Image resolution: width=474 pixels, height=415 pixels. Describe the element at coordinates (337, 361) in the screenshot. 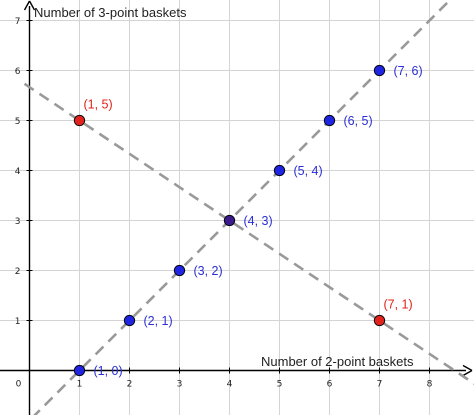

I see `x-axis-title: Number of 2-point baskets` at that location.